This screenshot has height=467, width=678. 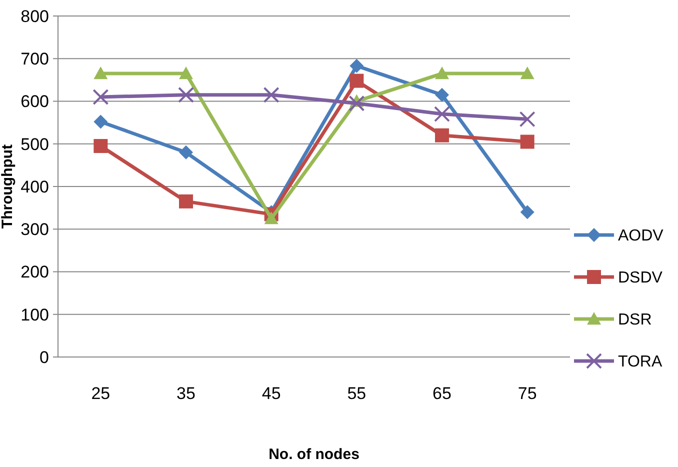 I want to click on x-tick-label: 25, so click(x=100, y=393).